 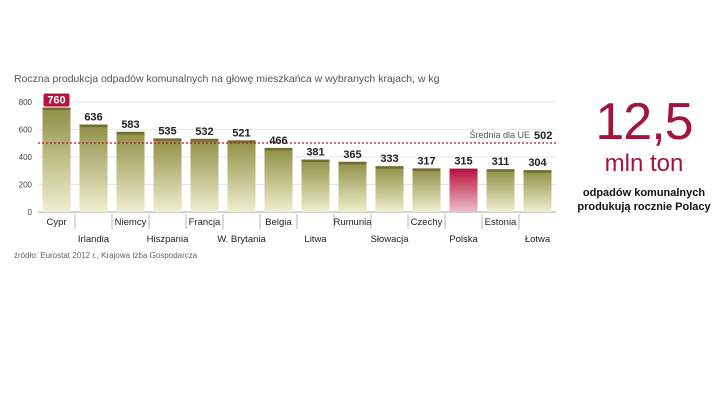 I want to click on bar-belgia, so click(x=278, y=179).